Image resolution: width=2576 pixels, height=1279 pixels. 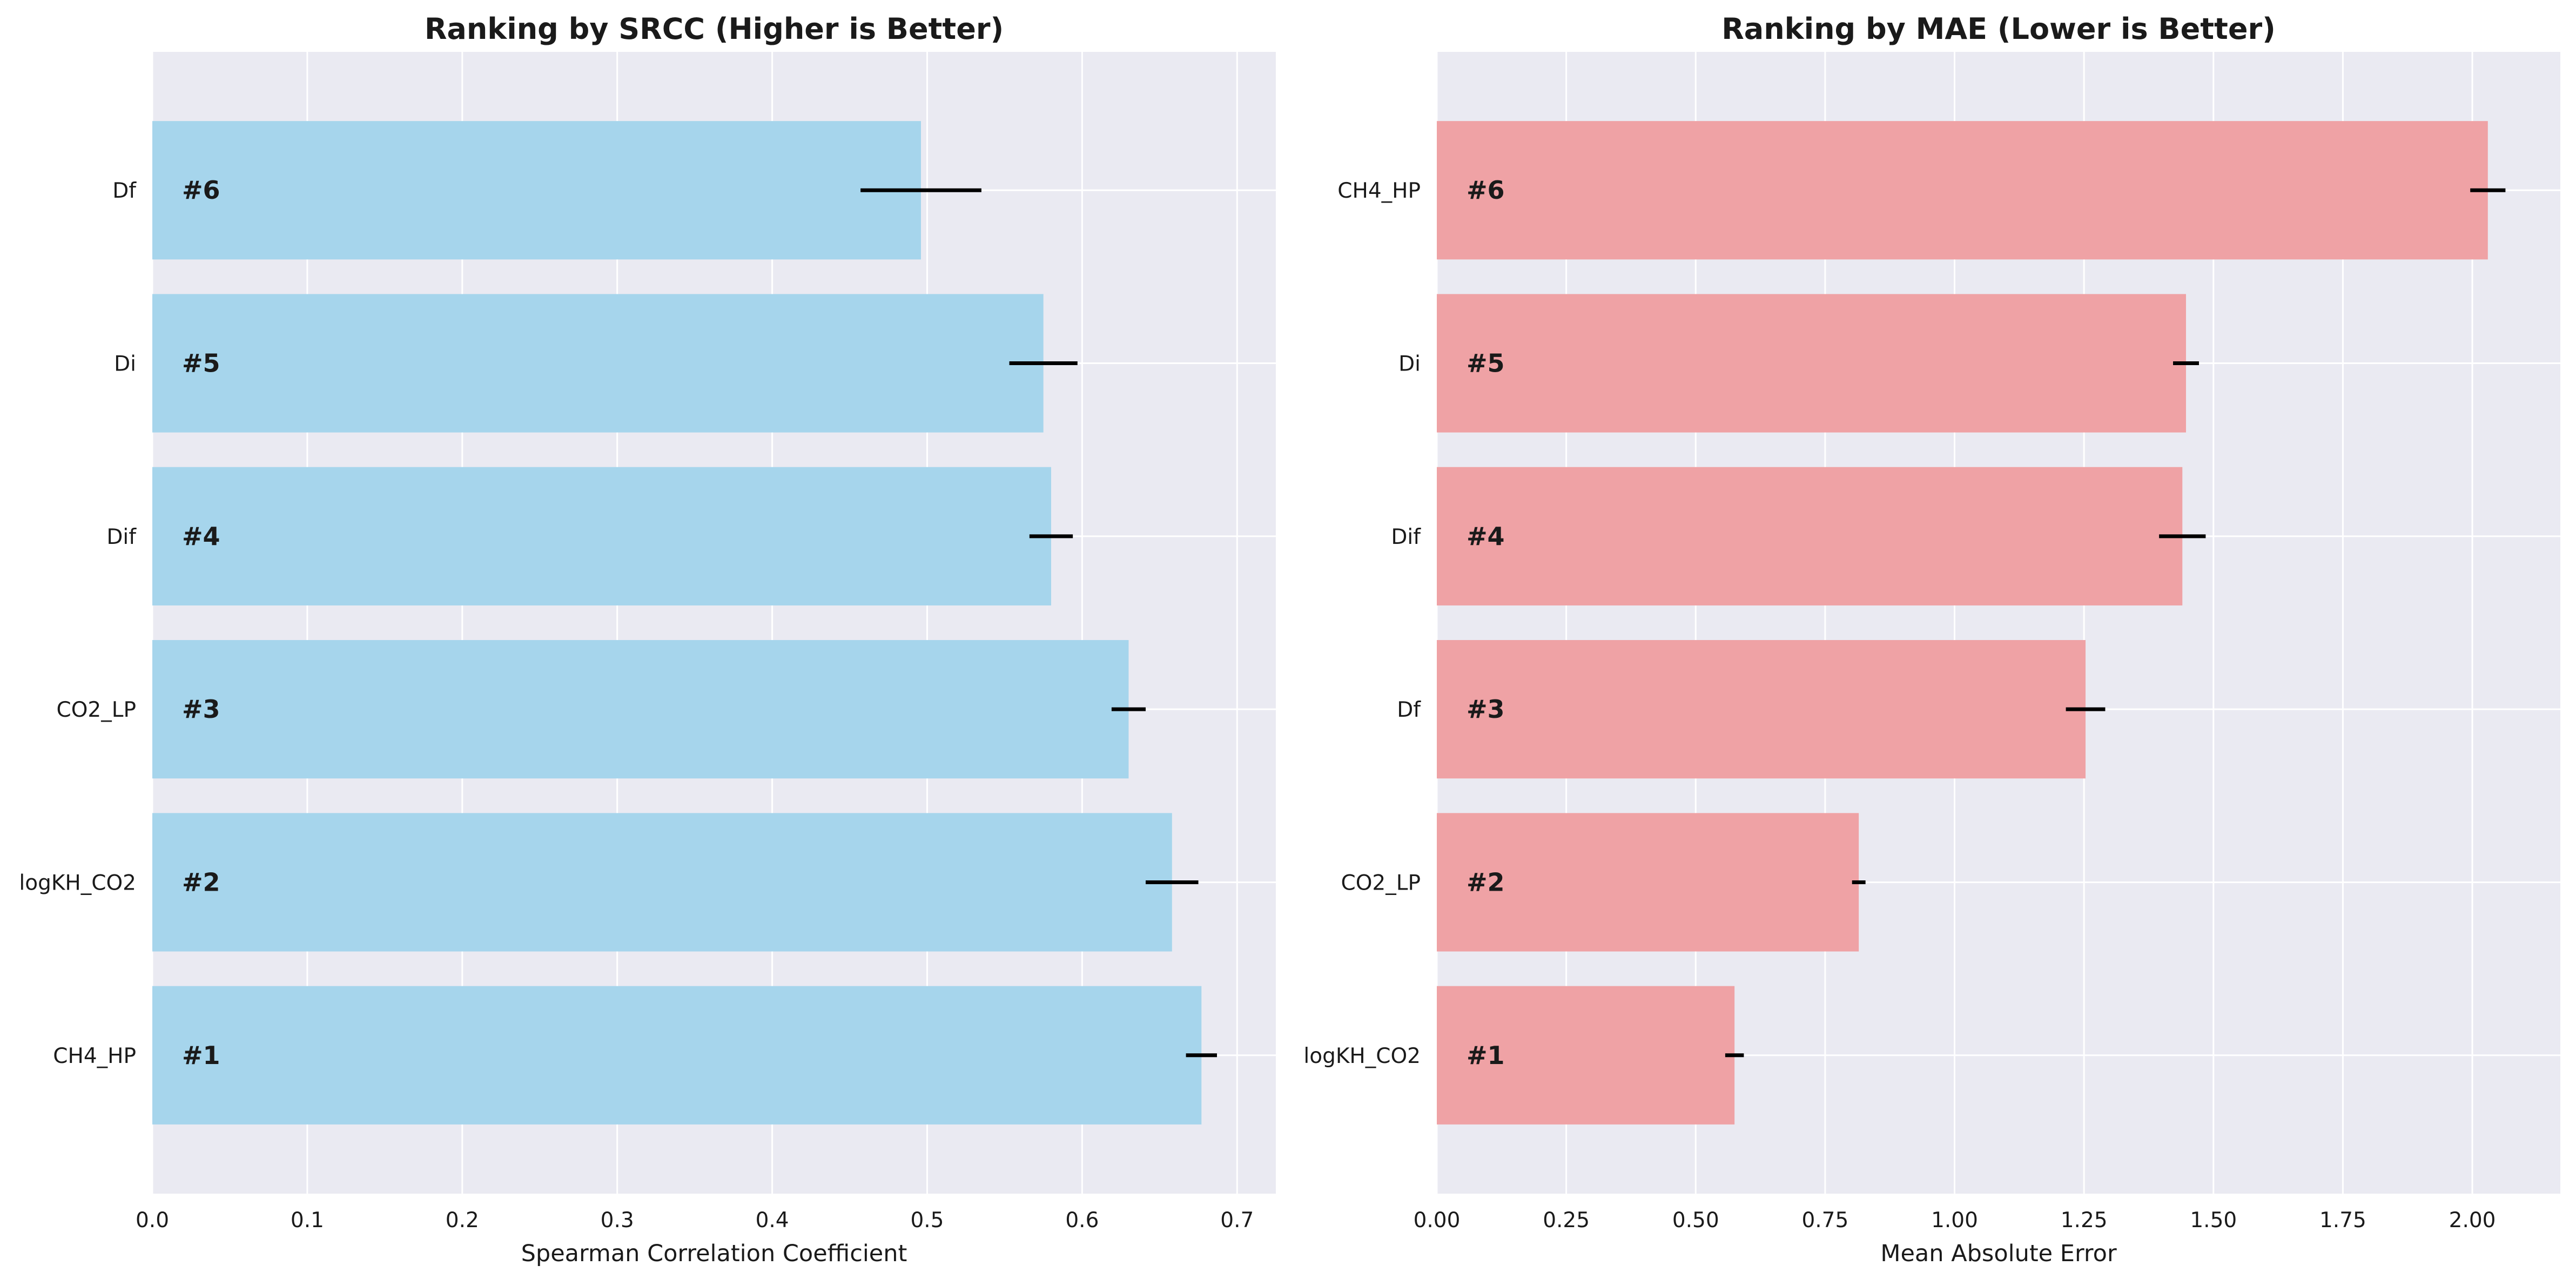 I want to click on mae-bar-Df, so click(x=1761, y=709).